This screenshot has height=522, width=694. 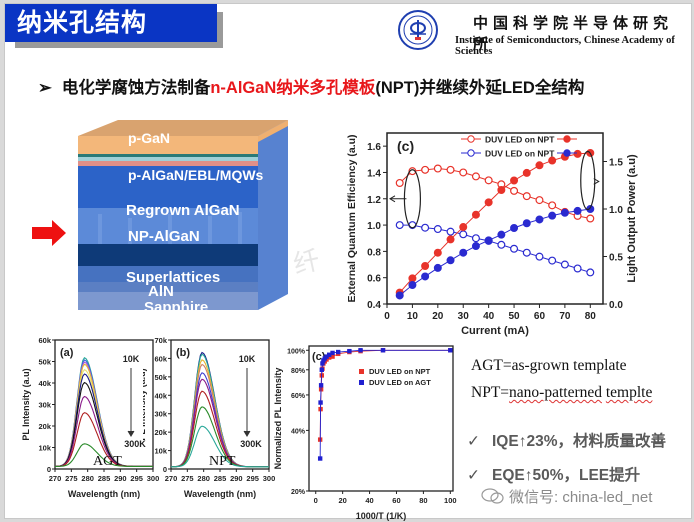 What do you see at coordinates (629, 392) in the screenshot?
I see `note-npt-word2: templte` at bounding box center [629, 392].